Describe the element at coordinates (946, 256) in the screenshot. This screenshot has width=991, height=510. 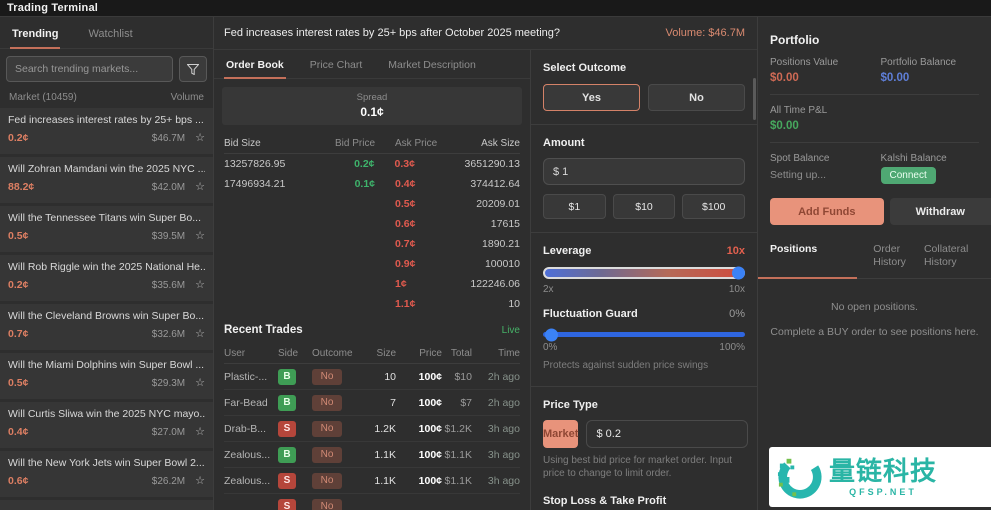
I see `tab-collateral-history: Collateral History` at that location.